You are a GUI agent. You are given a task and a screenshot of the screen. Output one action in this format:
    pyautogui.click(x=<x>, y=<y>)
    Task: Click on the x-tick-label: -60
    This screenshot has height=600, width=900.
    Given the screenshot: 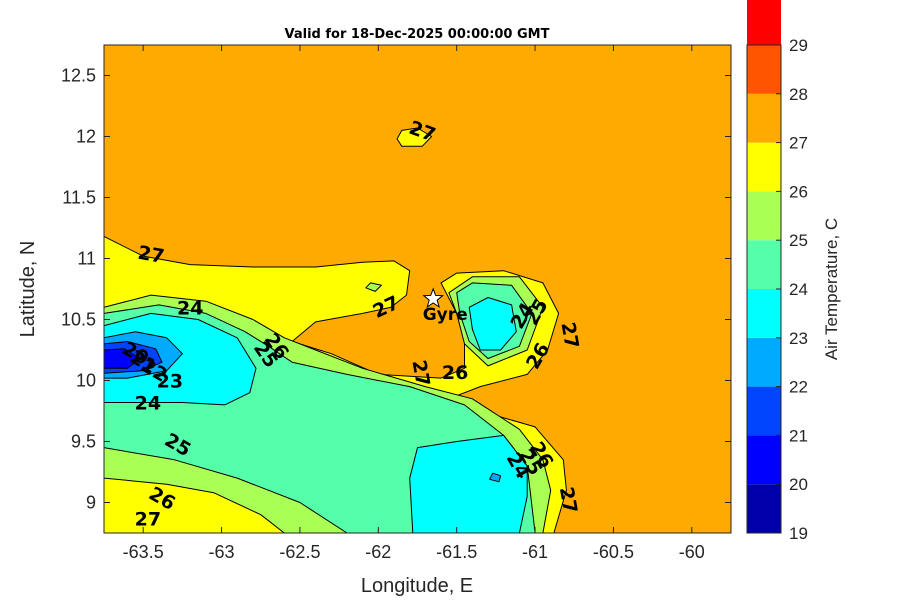 What is the action you would take?
    pyautogui.click(x=692, y=552)
    